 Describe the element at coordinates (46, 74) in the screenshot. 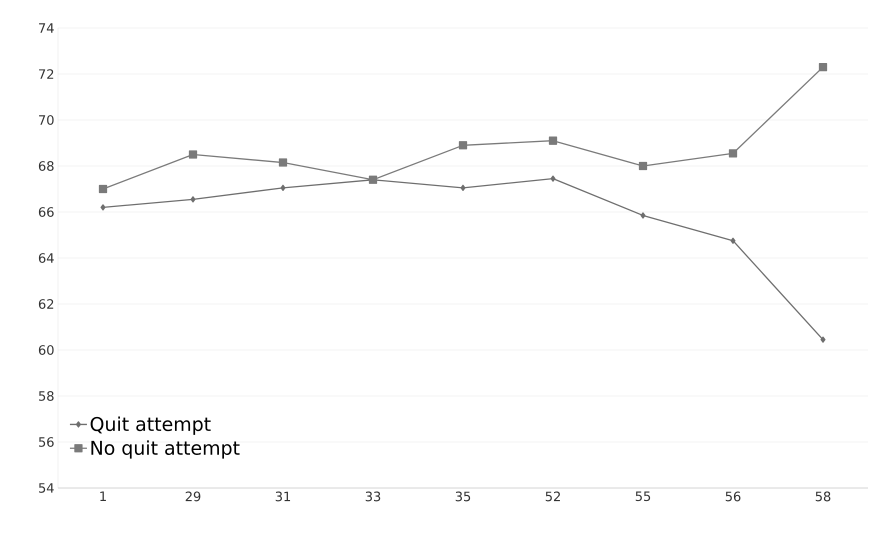

I see `y-tick-label: 72` at that location.